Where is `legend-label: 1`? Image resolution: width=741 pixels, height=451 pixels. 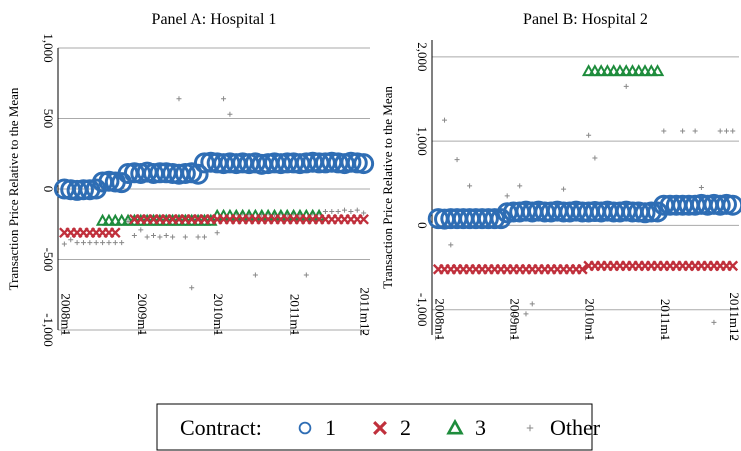 legend-label: 1 is located at coordinates (330, 427).